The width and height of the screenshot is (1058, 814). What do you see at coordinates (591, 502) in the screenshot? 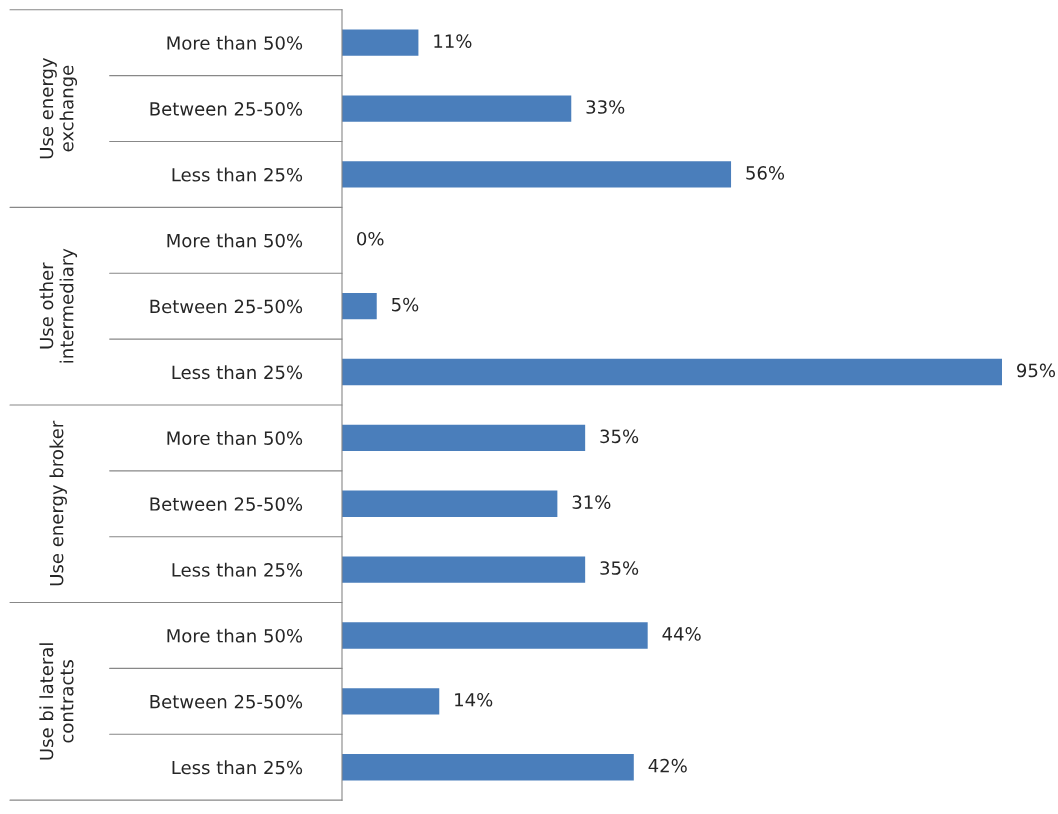
I see `data-label: 31%` at bounding box center [591, 502].